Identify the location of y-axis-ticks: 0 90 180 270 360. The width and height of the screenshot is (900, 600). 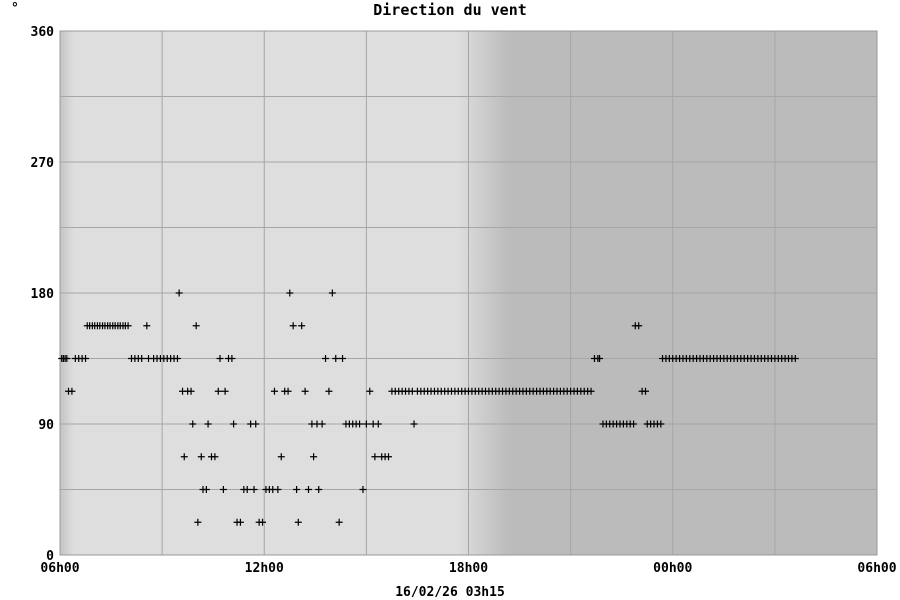
(43, 294).